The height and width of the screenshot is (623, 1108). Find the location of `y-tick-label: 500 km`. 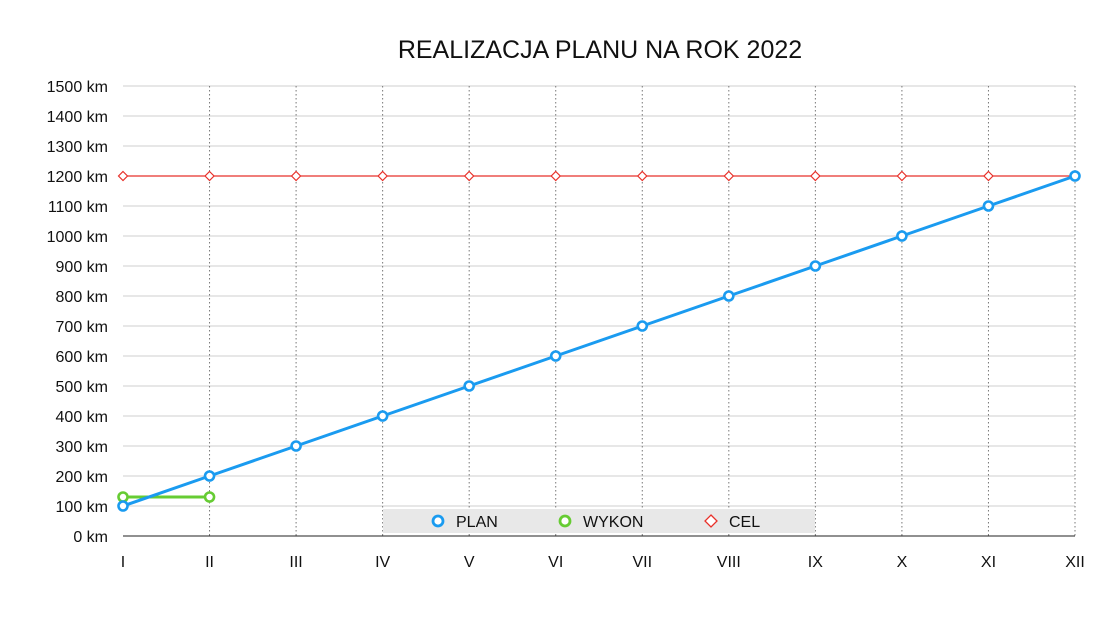

y-tick-label: 500 km is located at coordinates (82, 387).